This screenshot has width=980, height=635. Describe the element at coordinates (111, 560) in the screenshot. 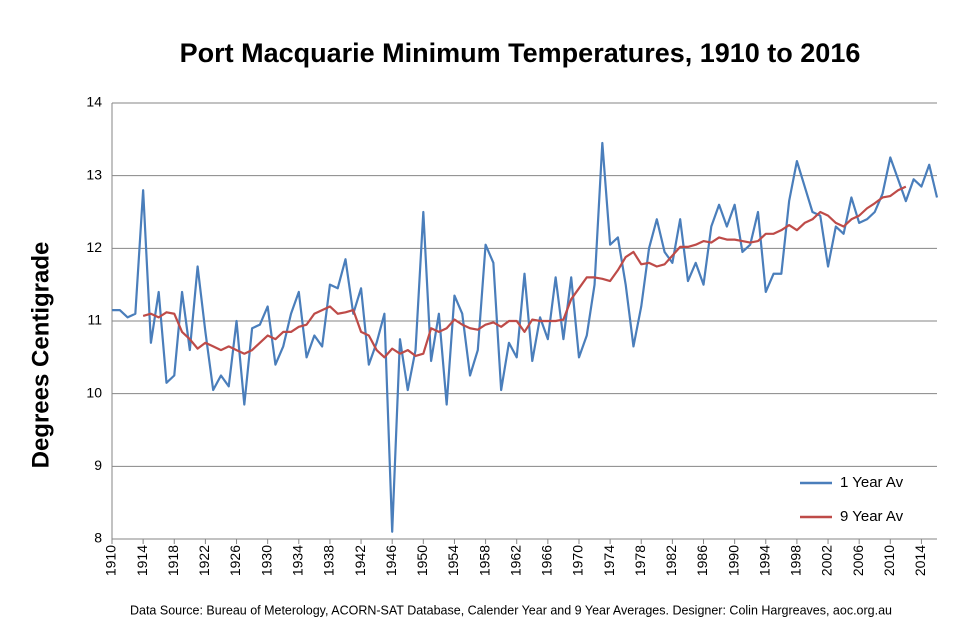

I see `x-tick-label: 1910` at that location.